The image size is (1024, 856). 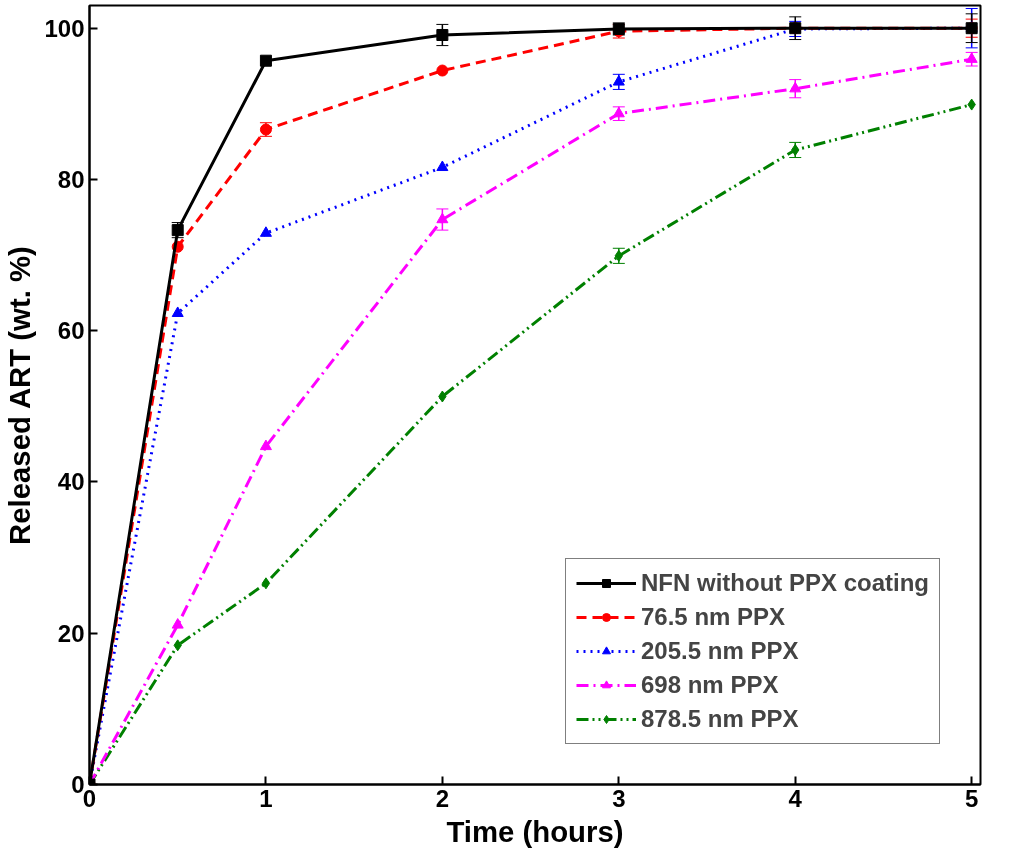 I want to click on legend-label: 878.5 nm PPX, so click(x=720, y=719).